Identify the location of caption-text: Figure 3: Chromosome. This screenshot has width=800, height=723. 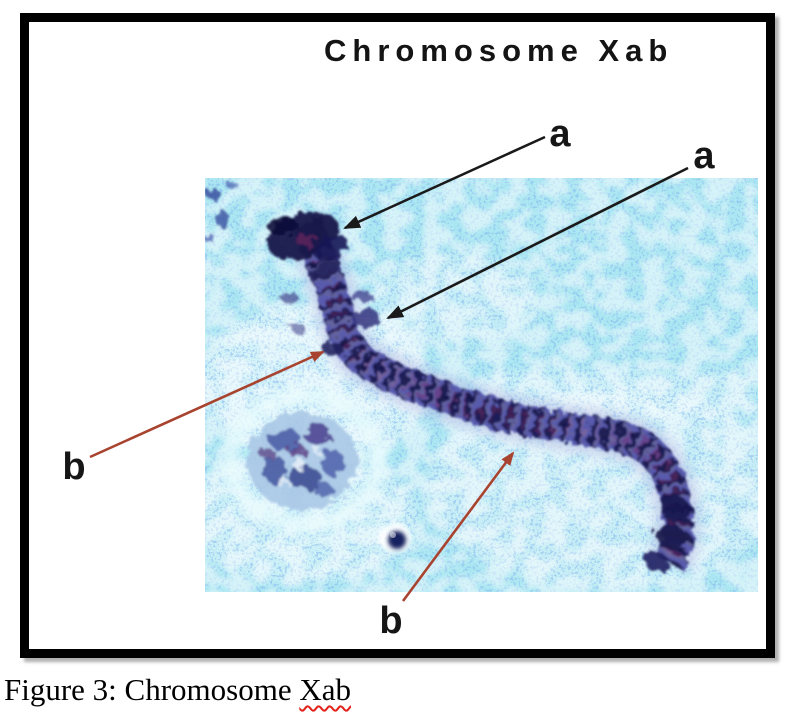
(152, 689).